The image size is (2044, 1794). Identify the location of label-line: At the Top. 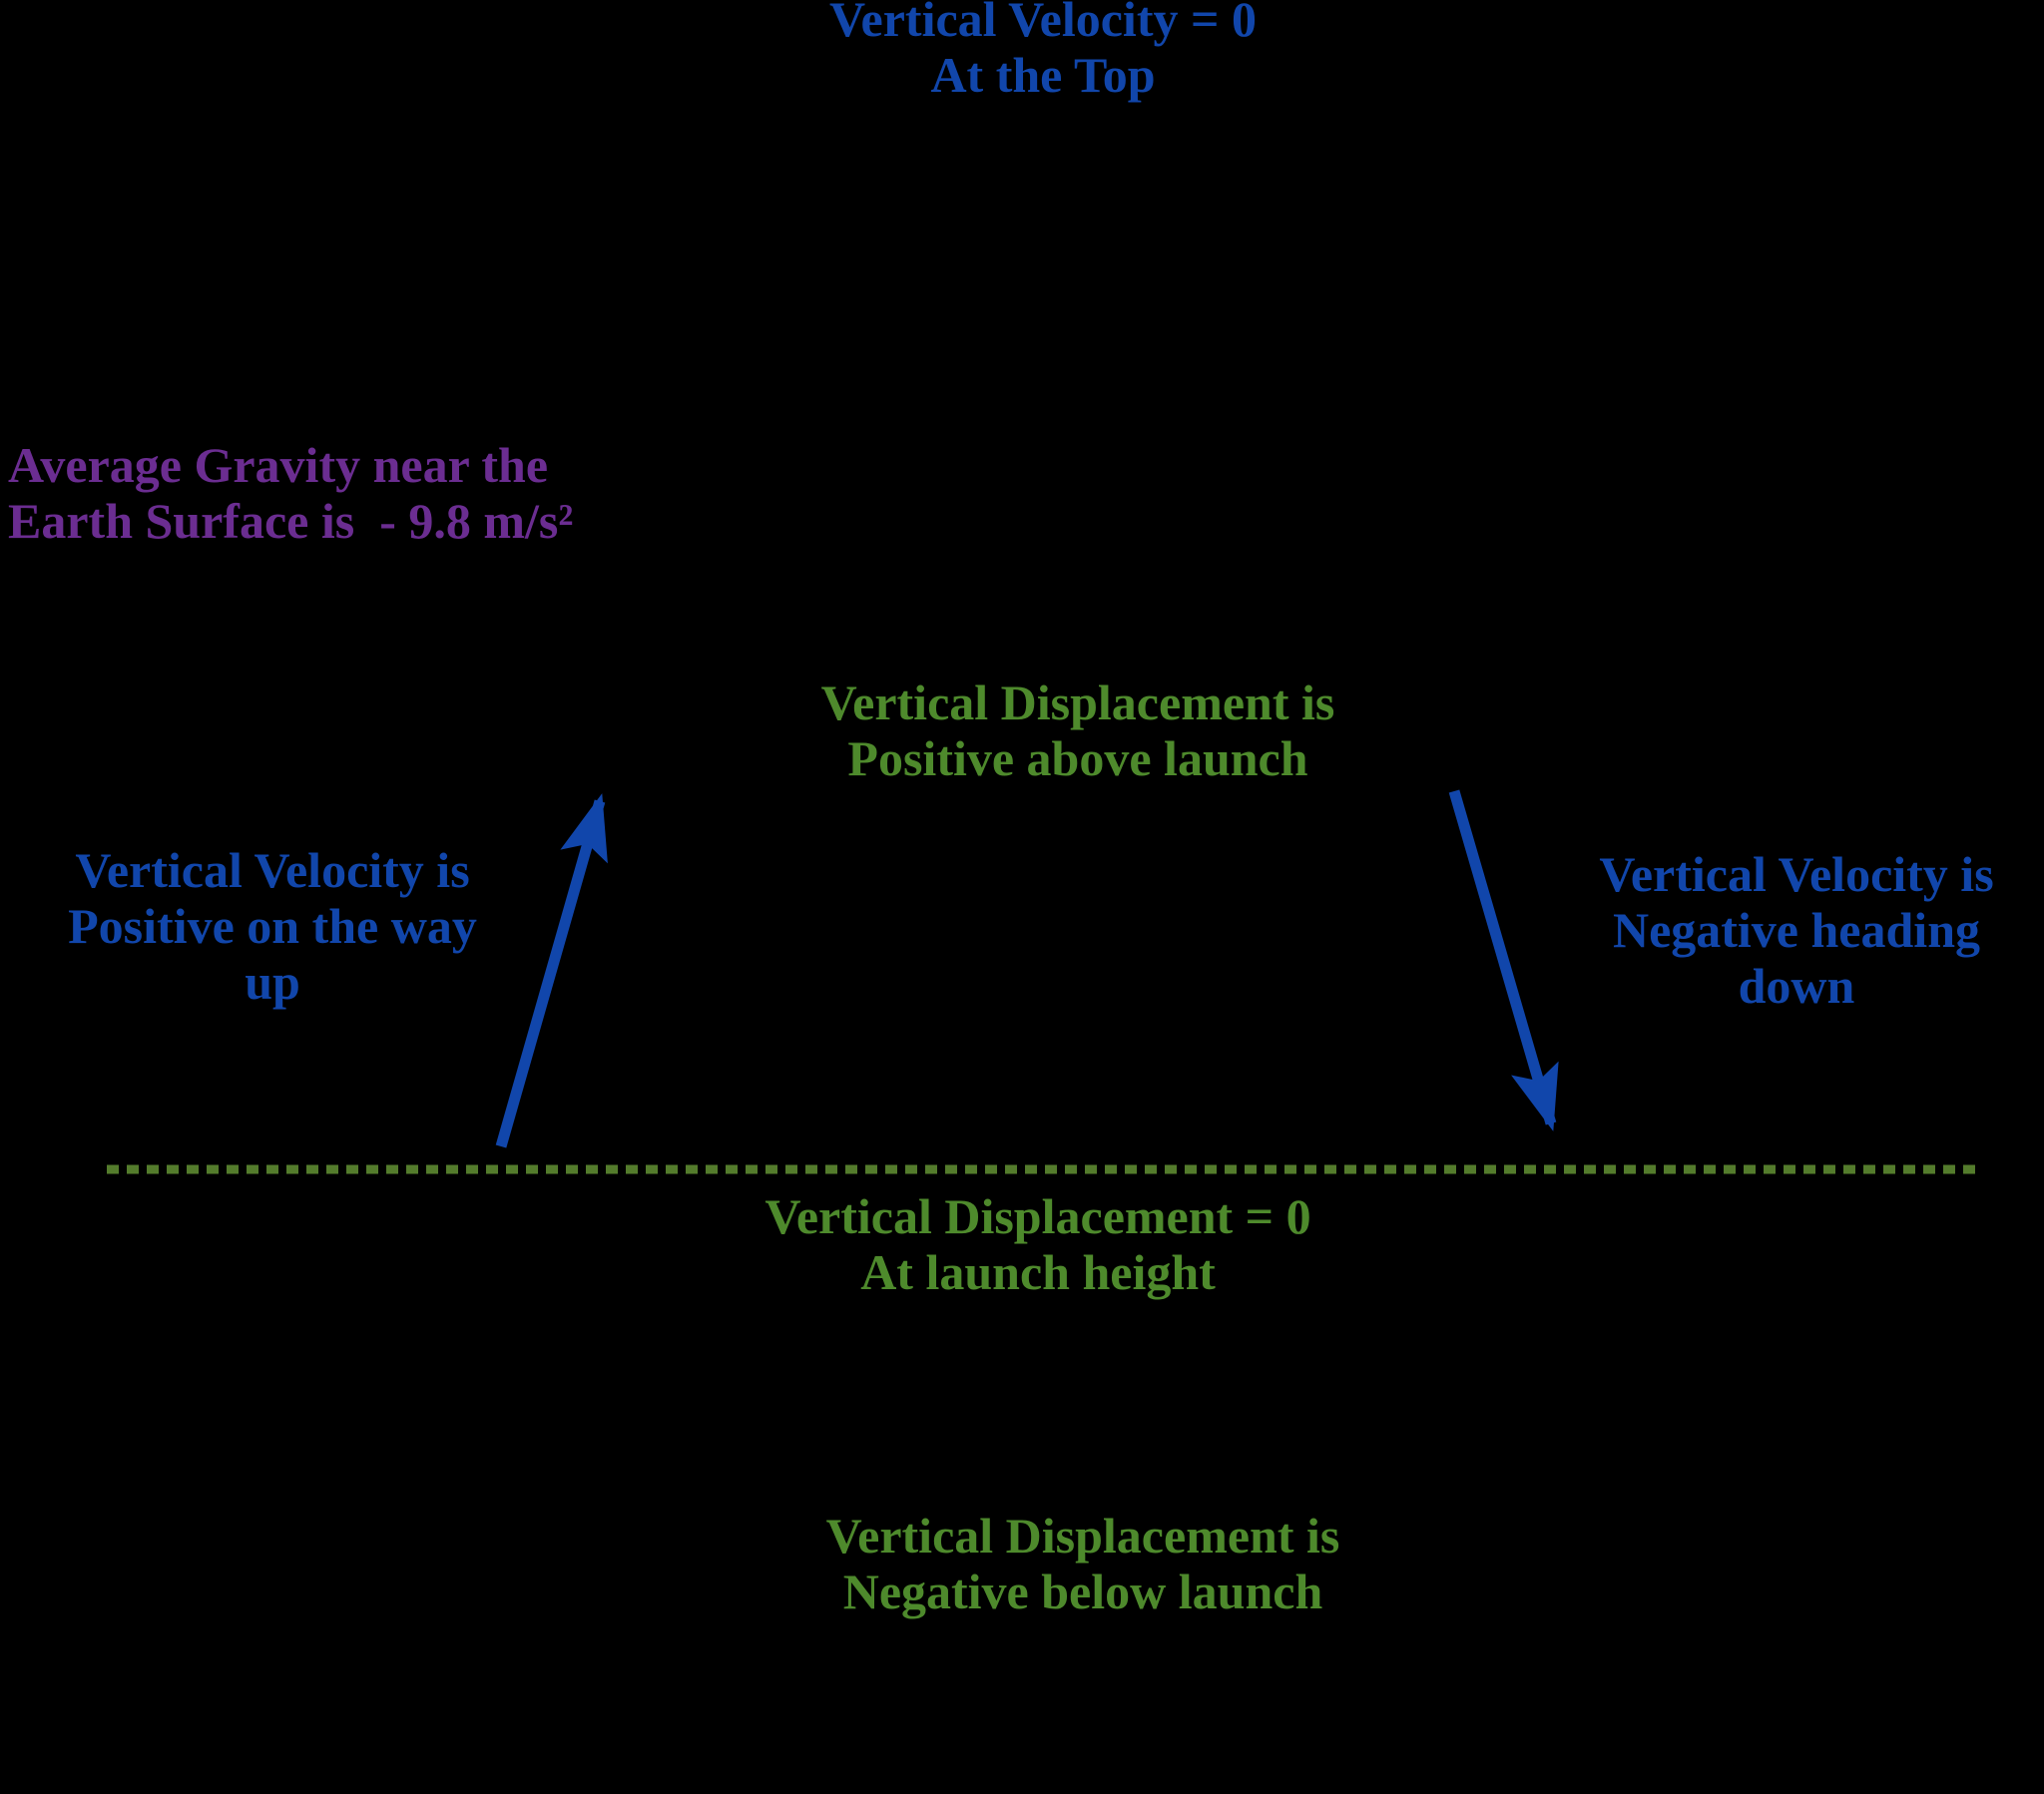
(1043, 75).